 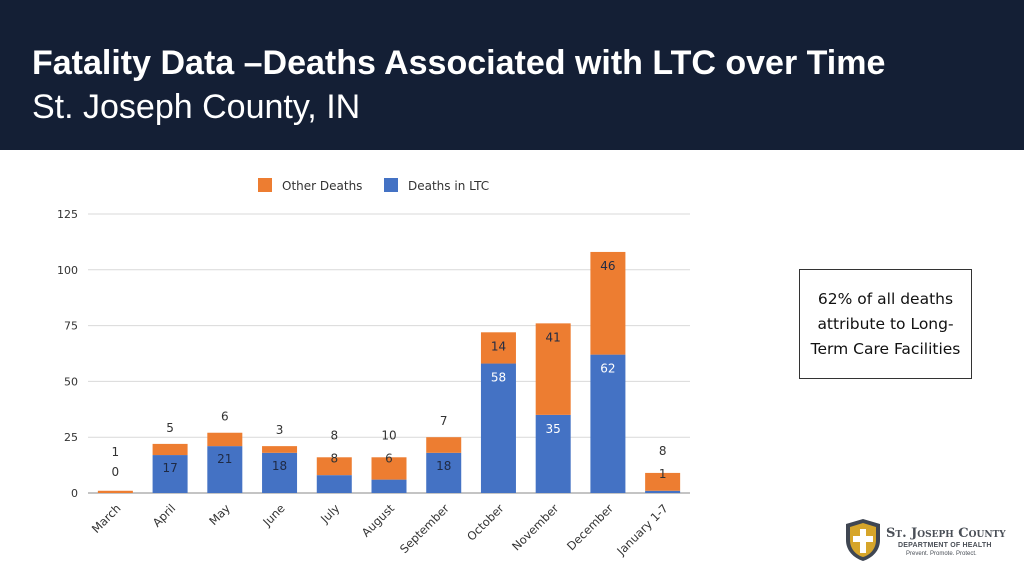 I want to click on x-tick-label: January 1-7, so click(x=641, y=529).